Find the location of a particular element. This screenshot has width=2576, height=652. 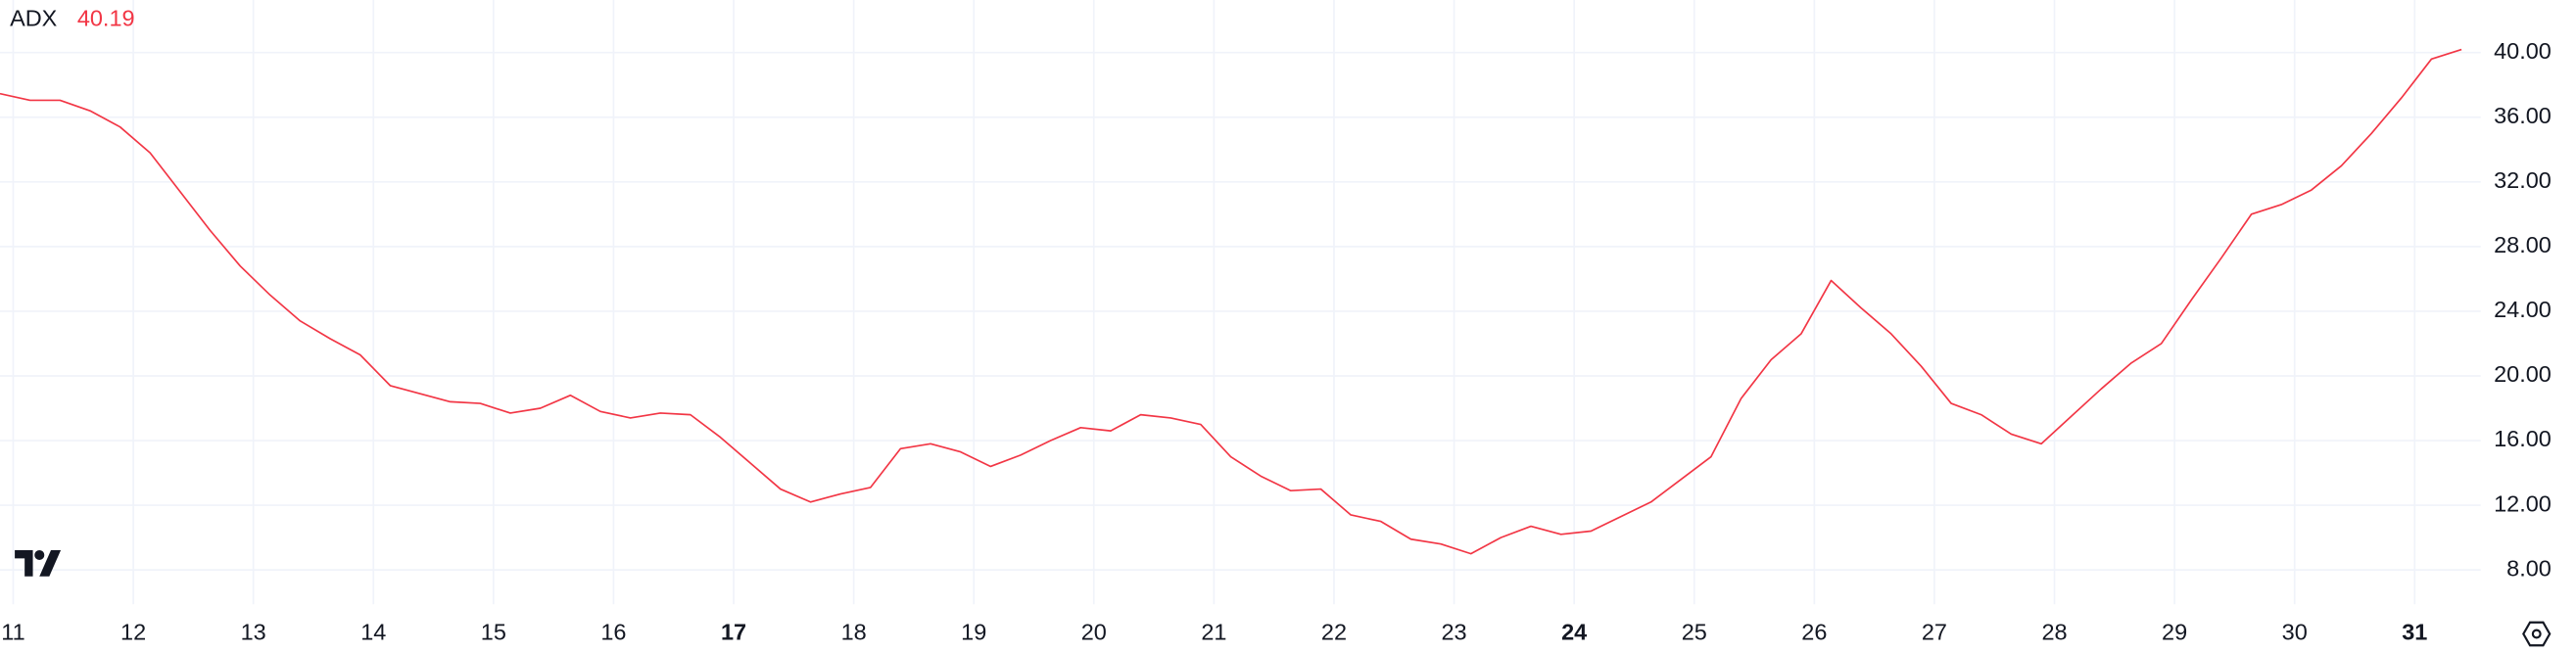

y-tick-label: 32.00 is located at coordinates (2523, 180).